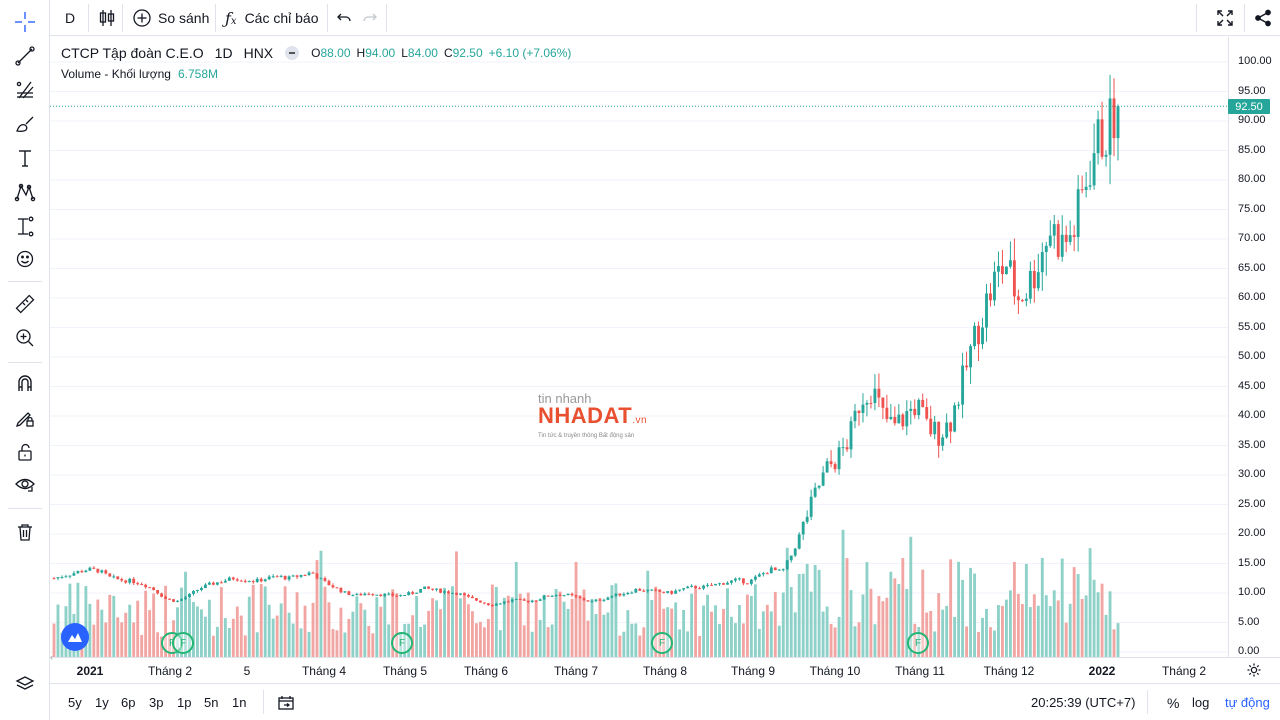  I want to click on measure-range-icon, so click(25, 226).